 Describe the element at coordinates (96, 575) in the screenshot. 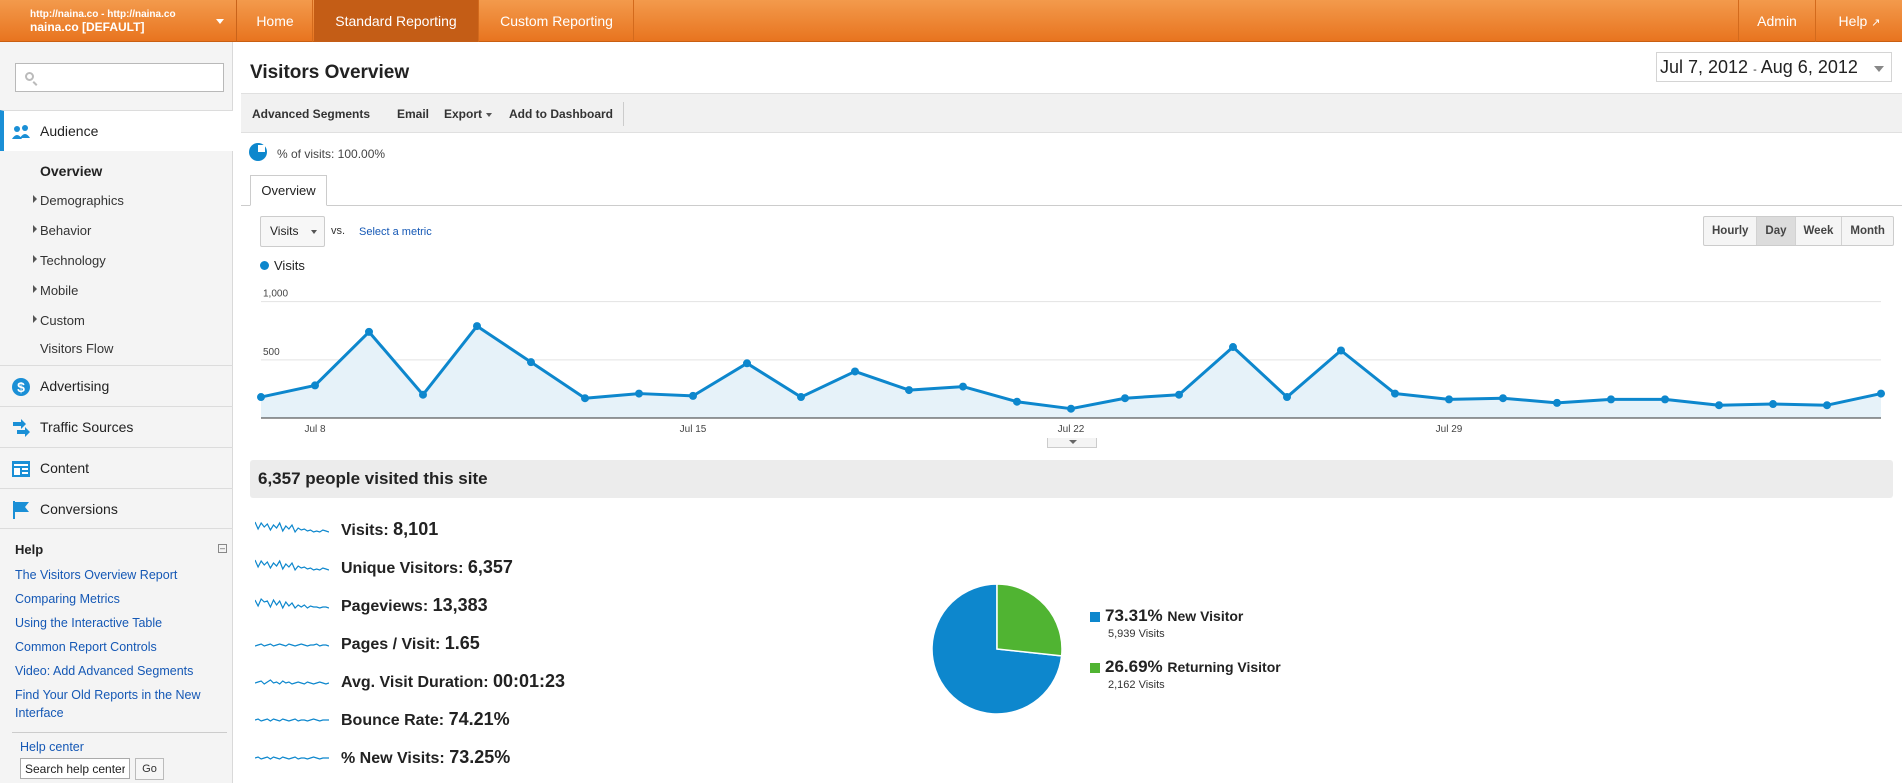

I see `help-link: The Visitors Overview Report` at that location.